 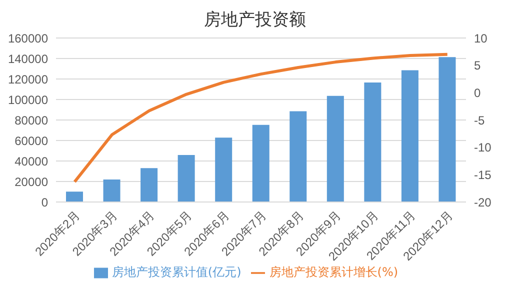 What do you see at coordinates (28, 99) in the screenshot?
I see `y-tick-label: 100000` at bounding box center [28, 99].